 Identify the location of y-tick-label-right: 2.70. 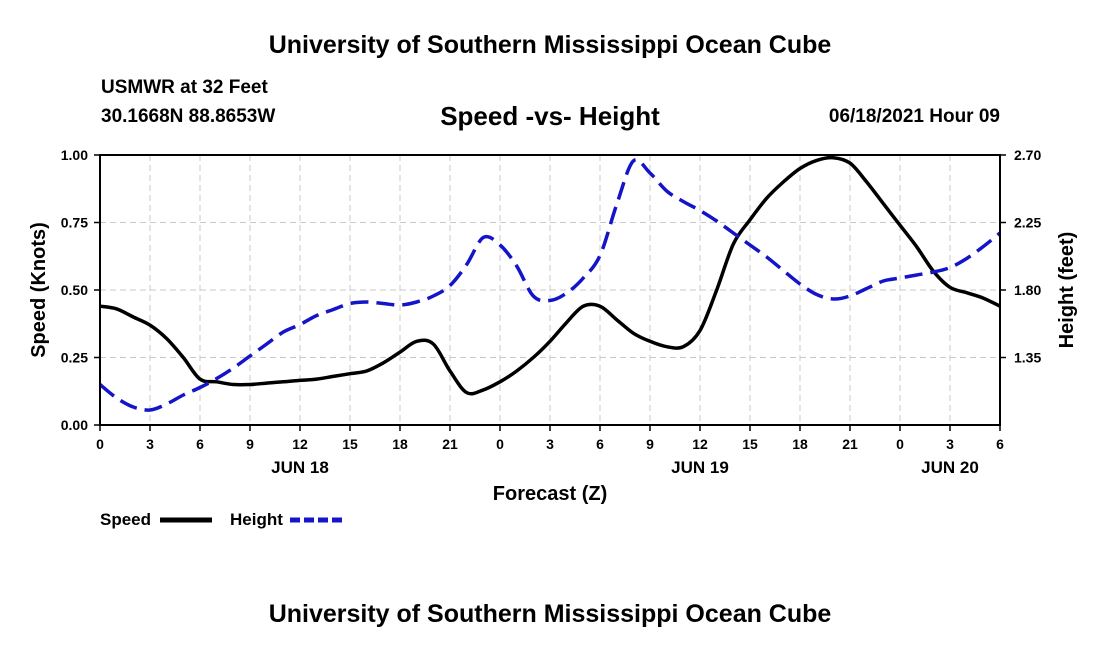
(1027, 155).